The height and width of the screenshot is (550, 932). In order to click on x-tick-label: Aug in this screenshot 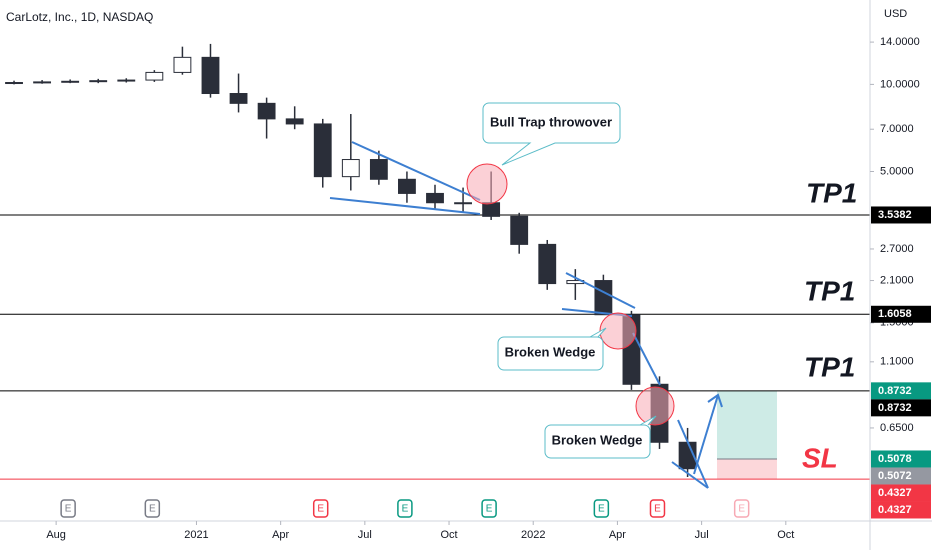, I will do `click(56, 535)`.